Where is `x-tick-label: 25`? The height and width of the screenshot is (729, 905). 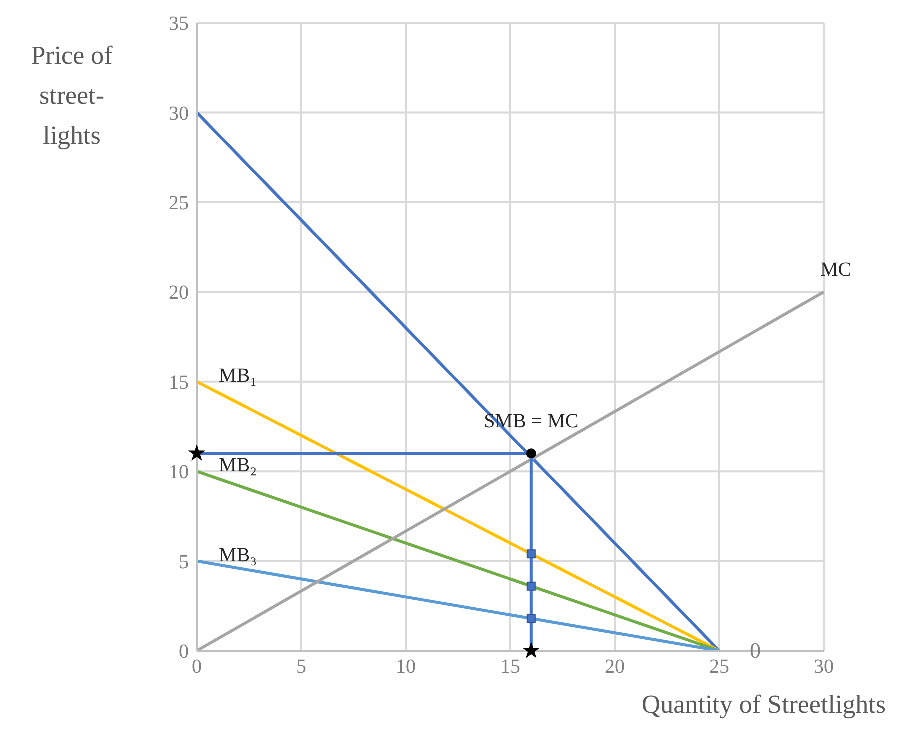 x-tick-label: 25 is located at coordinates (720, 667).